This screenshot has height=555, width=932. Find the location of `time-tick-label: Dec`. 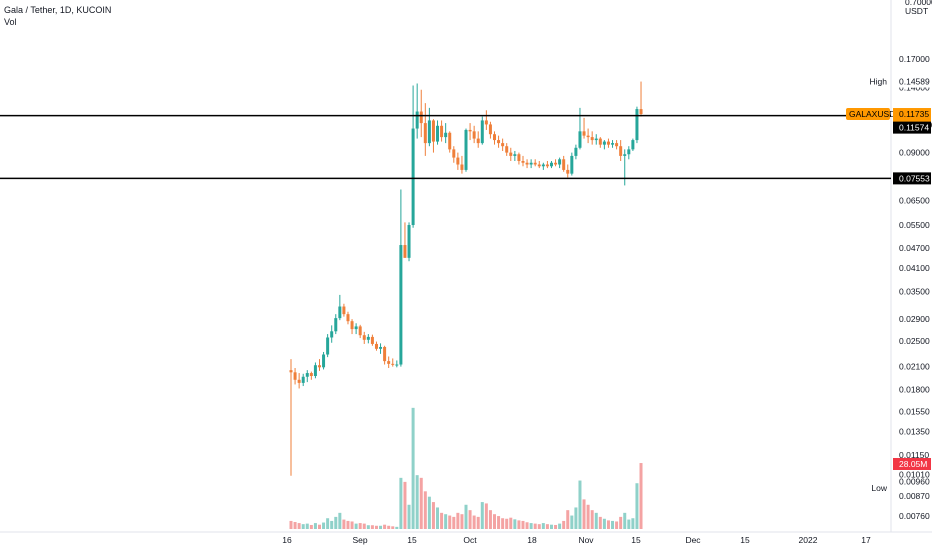

time-tick-label: Dec is located at coordinates (693, 540).